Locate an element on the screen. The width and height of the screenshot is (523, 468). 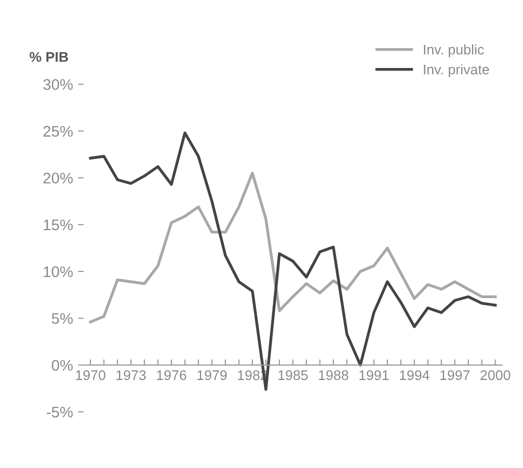
x-tick-label: 1985 is located at coordinates (293, 375).